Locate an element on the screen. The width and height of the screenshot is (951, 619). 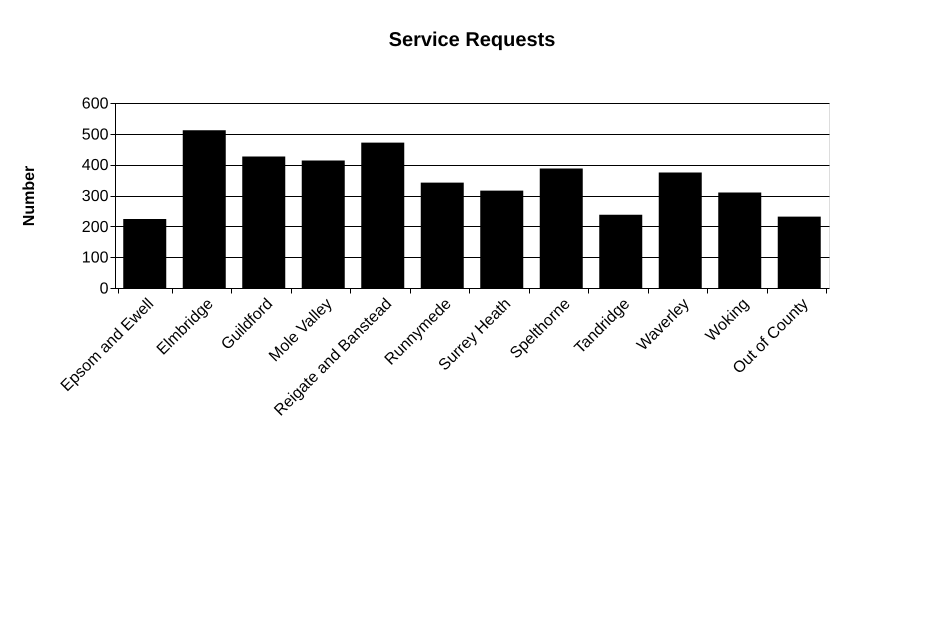
chart-title: Service Requests is located at coordinates (472, 40).